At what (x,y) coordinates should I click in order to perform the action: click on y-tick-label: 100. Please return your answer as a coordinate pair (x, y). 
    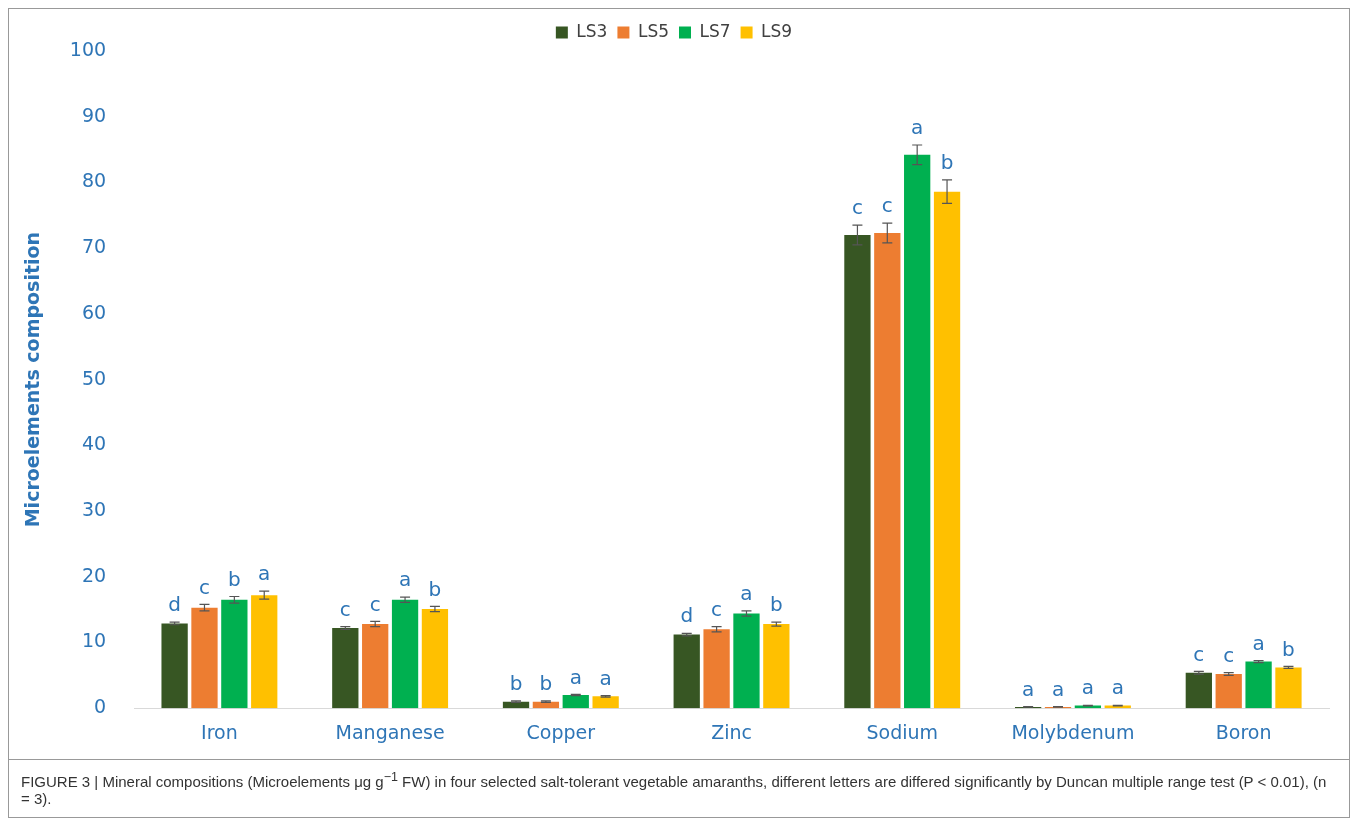
    Looking at the image, I should click on (88, 48).